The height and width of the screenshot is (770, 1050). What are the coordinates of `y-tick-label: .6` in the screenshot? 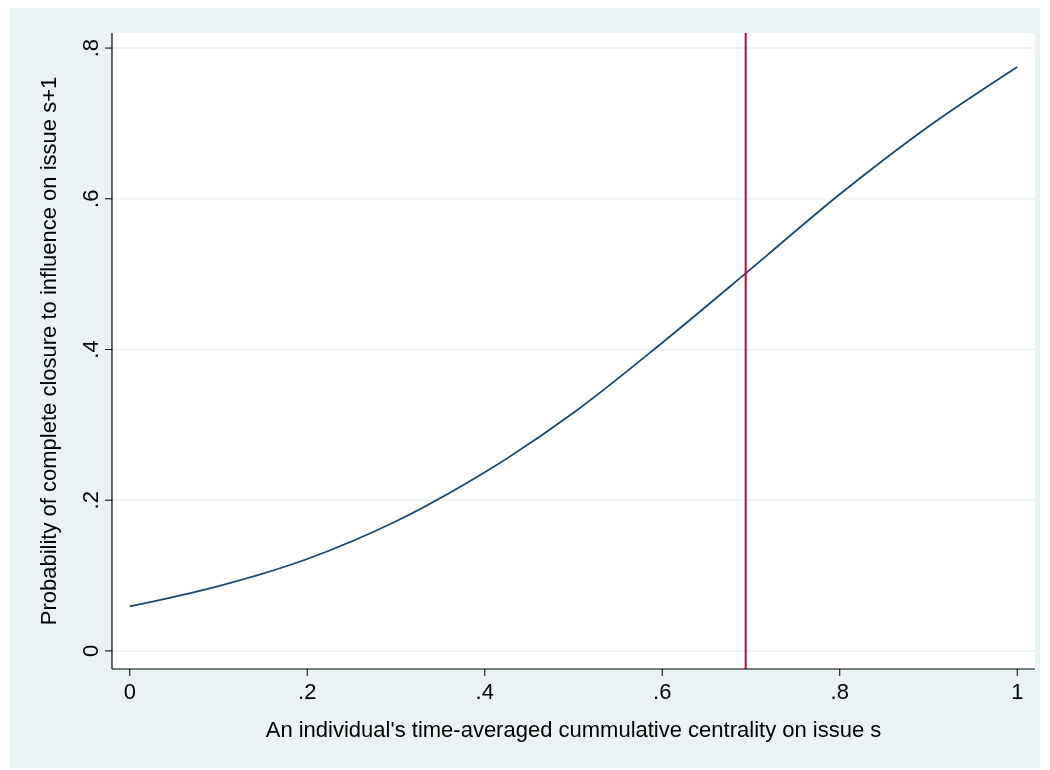 It's located at (90, 198).